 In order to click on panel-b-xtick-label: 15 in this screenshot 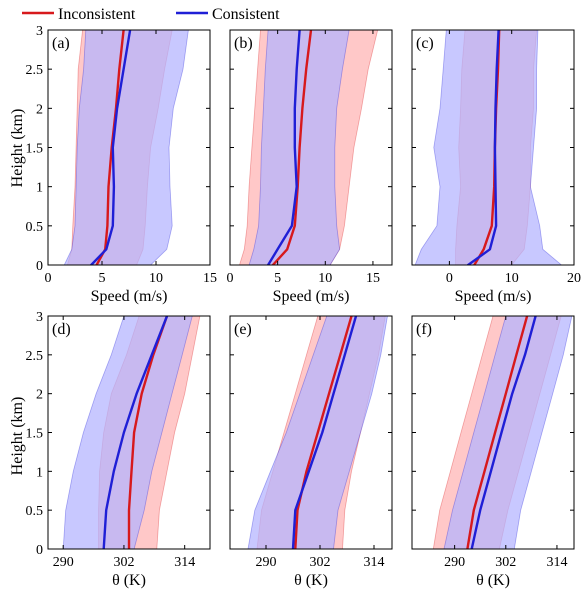, I will do `click(373, 278)`.